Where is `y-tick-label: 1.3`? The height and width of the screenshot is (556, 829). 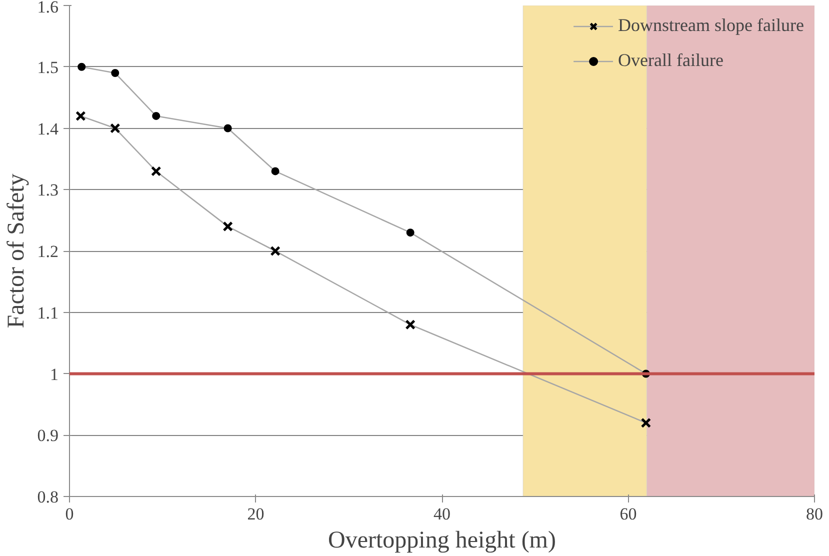 y-tick-label: 1.3 is located at coordinates (47, 190).